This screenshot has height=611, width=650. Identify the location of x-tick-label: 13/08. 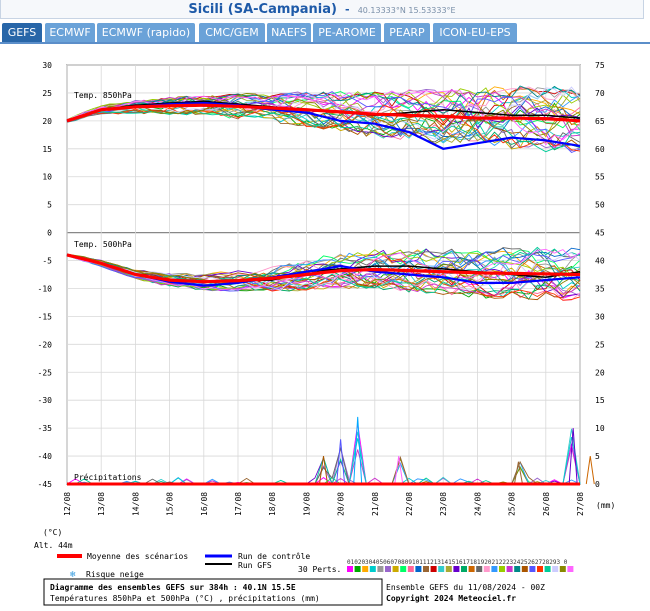
(101, 504).